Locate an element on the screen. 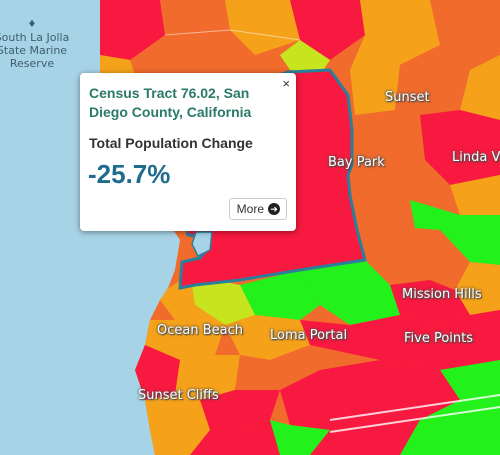 Image resolution: width=500 pixels, height=455 pixels. place-ocean-beach: Ocean Beach is located at coordinates (200, 330).